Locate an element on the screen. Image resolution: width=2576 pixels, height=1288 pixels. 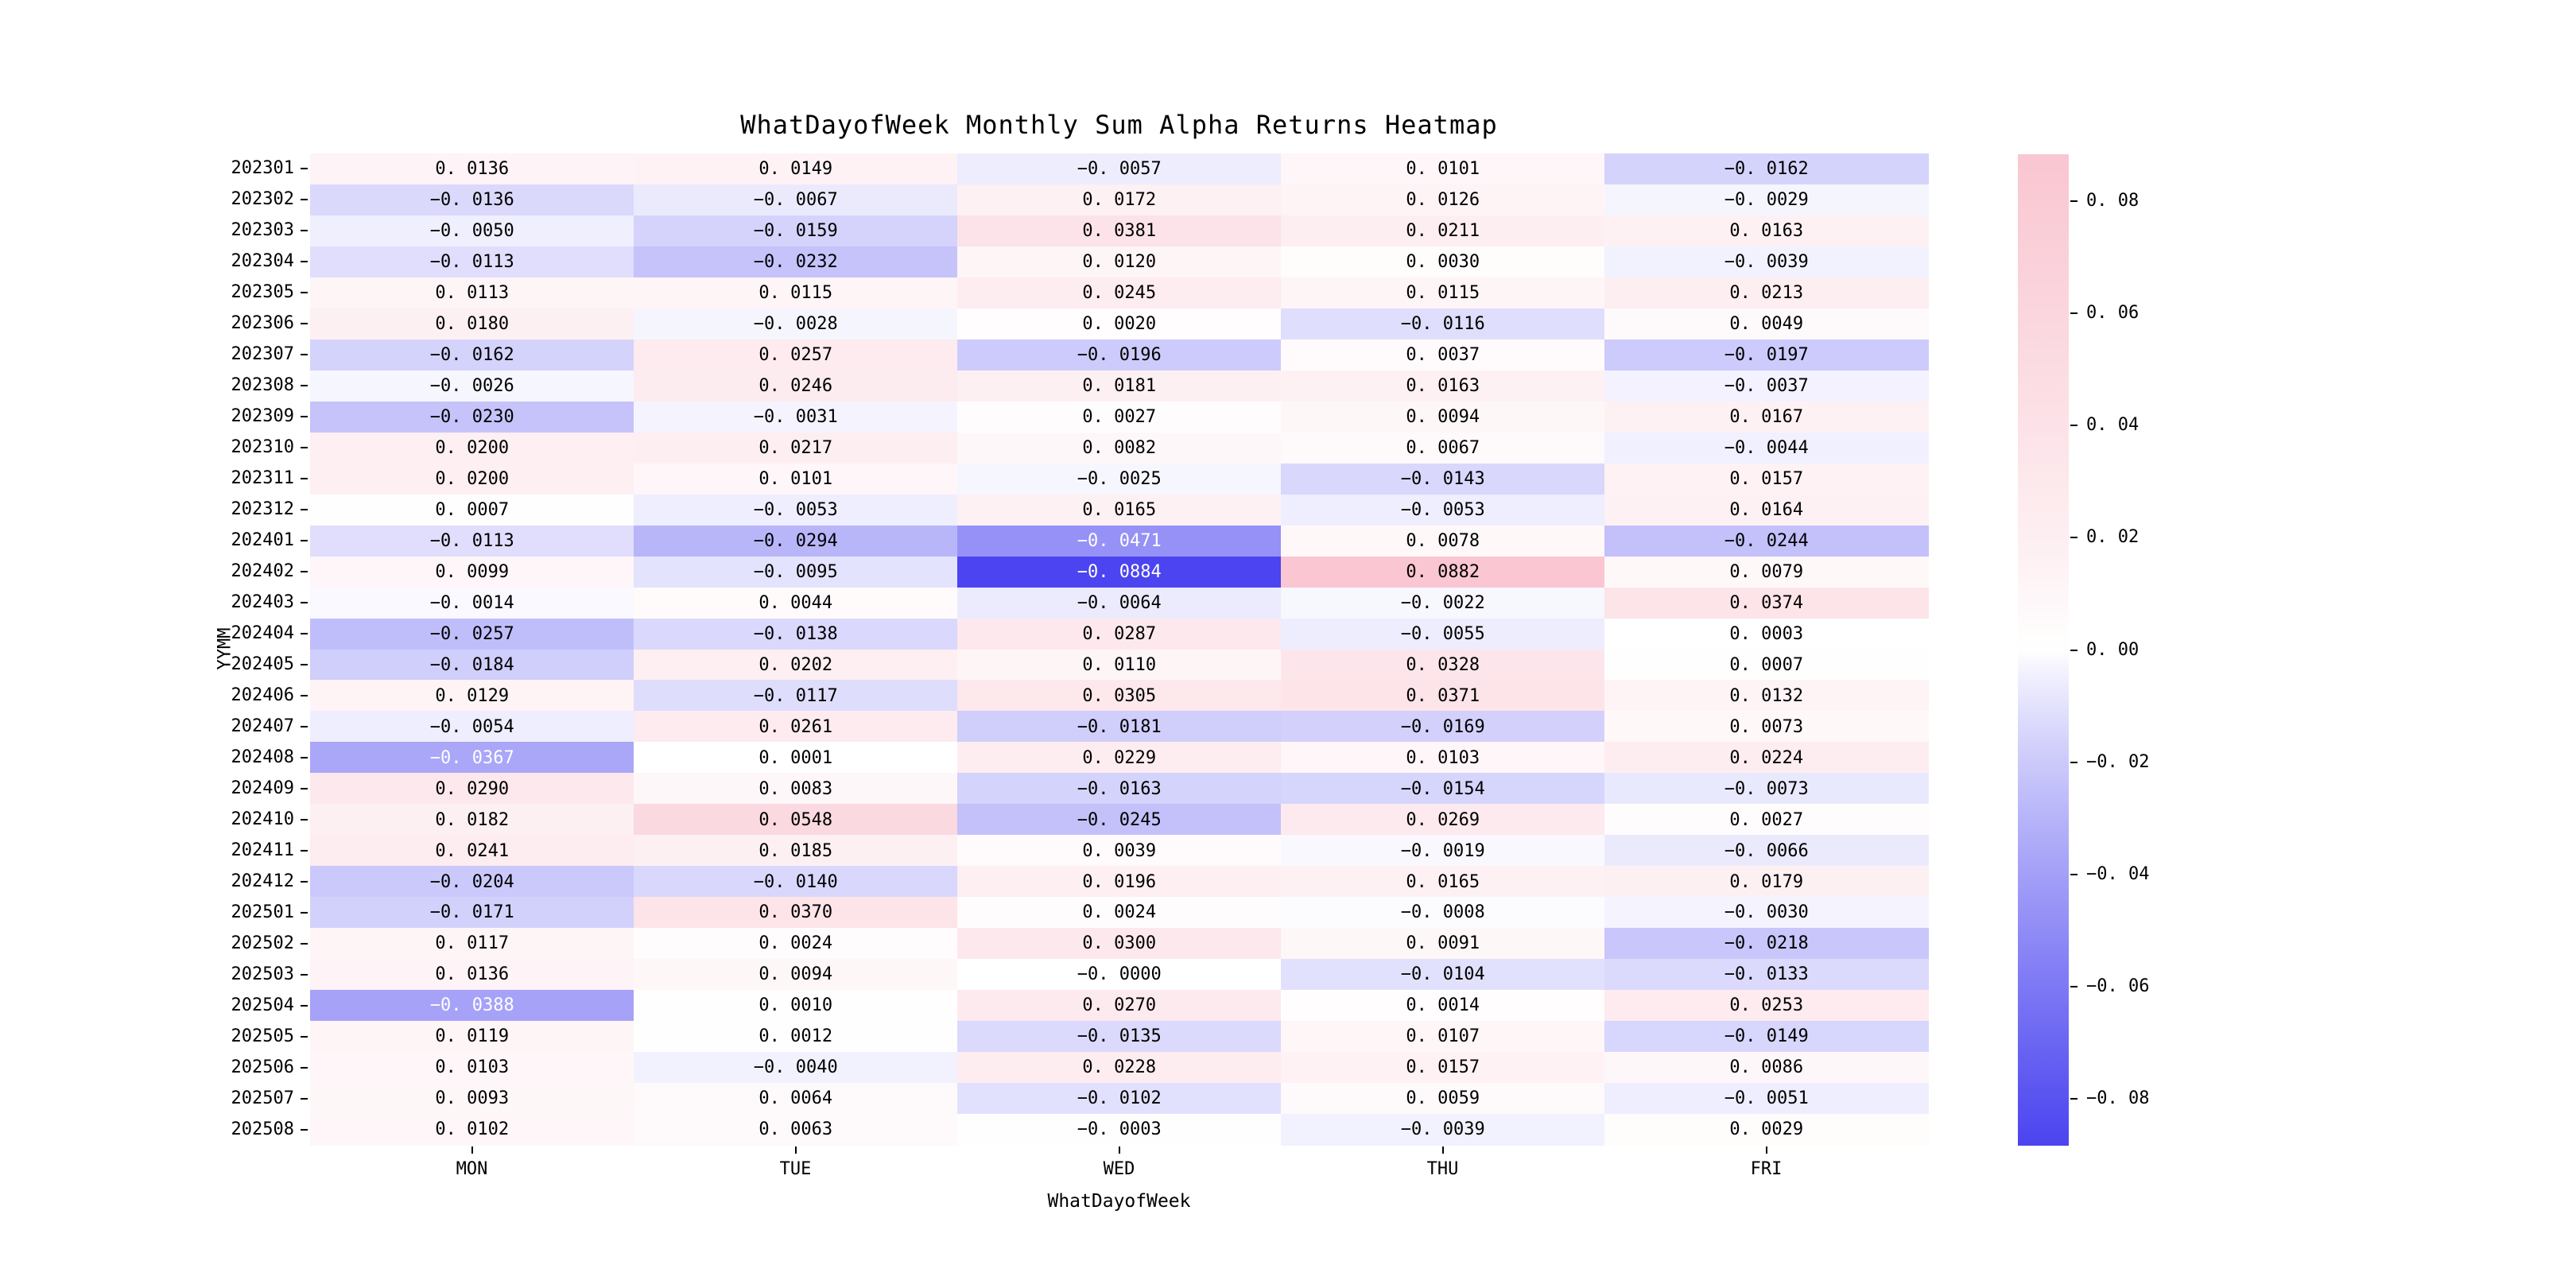
y-tick-label: 202403 is located at coordinates (262, 603).